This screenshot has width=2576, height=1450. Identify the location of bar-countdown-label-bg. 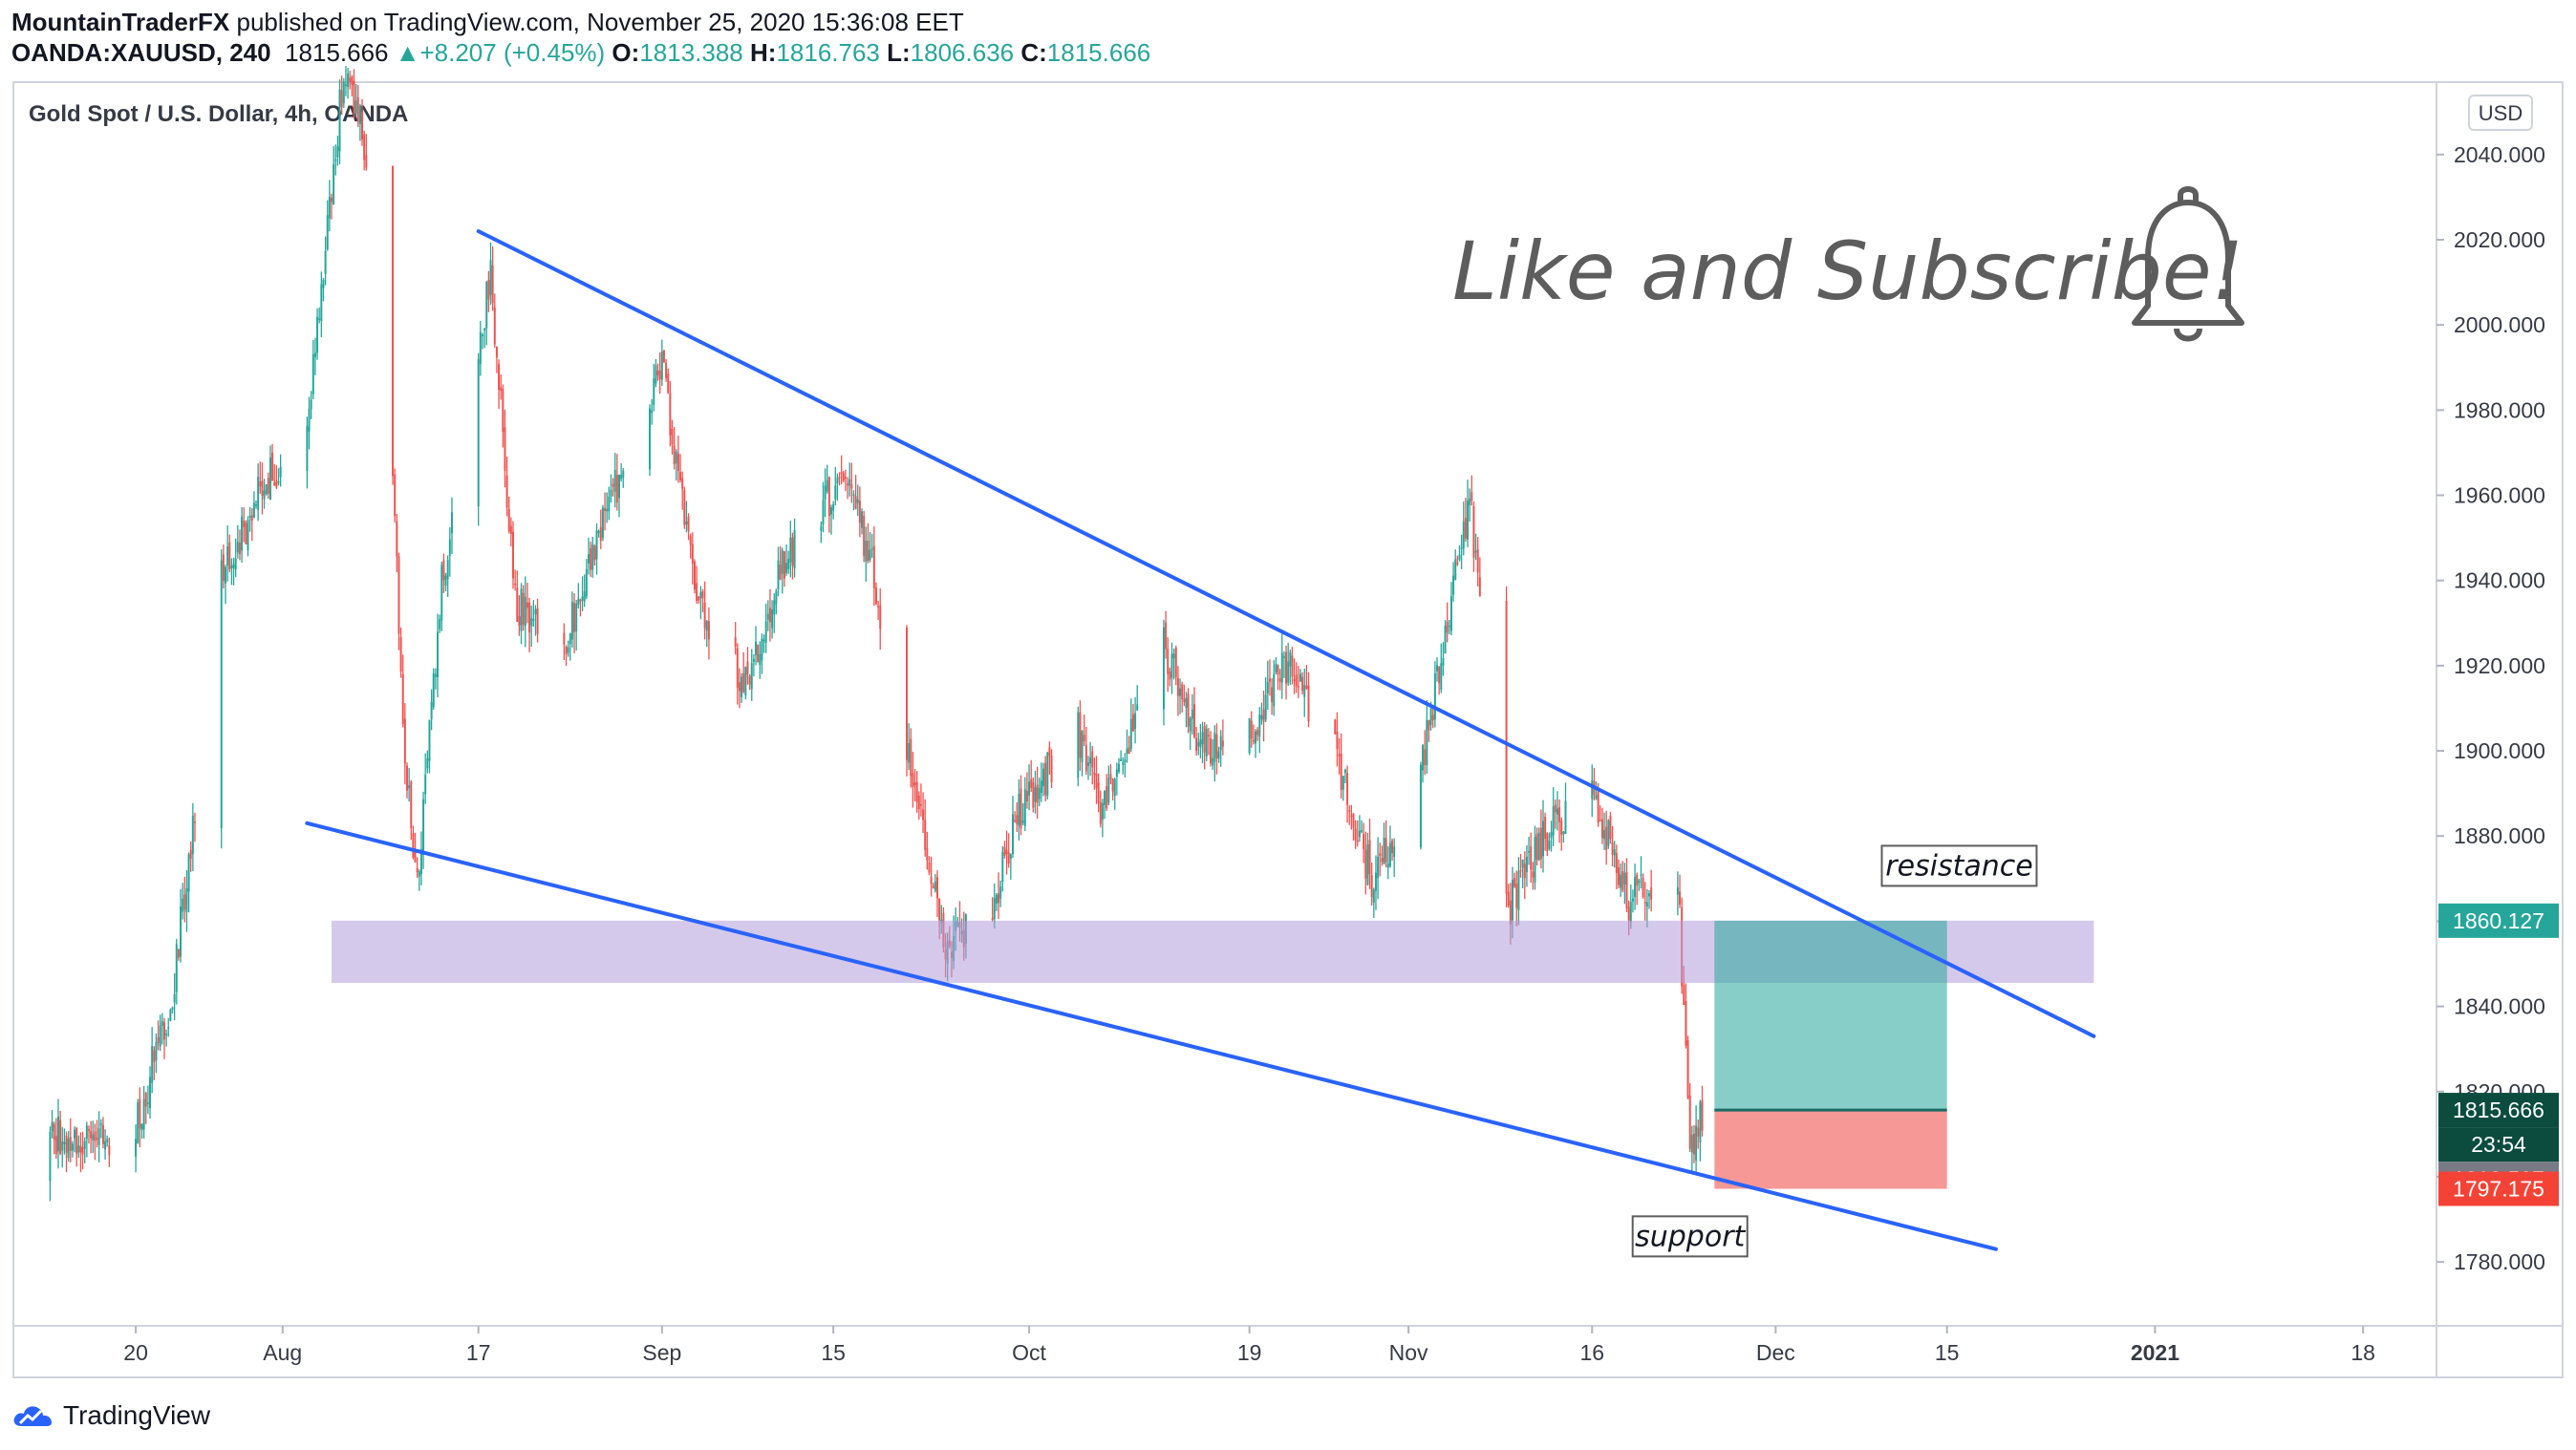
(2498, 1144).